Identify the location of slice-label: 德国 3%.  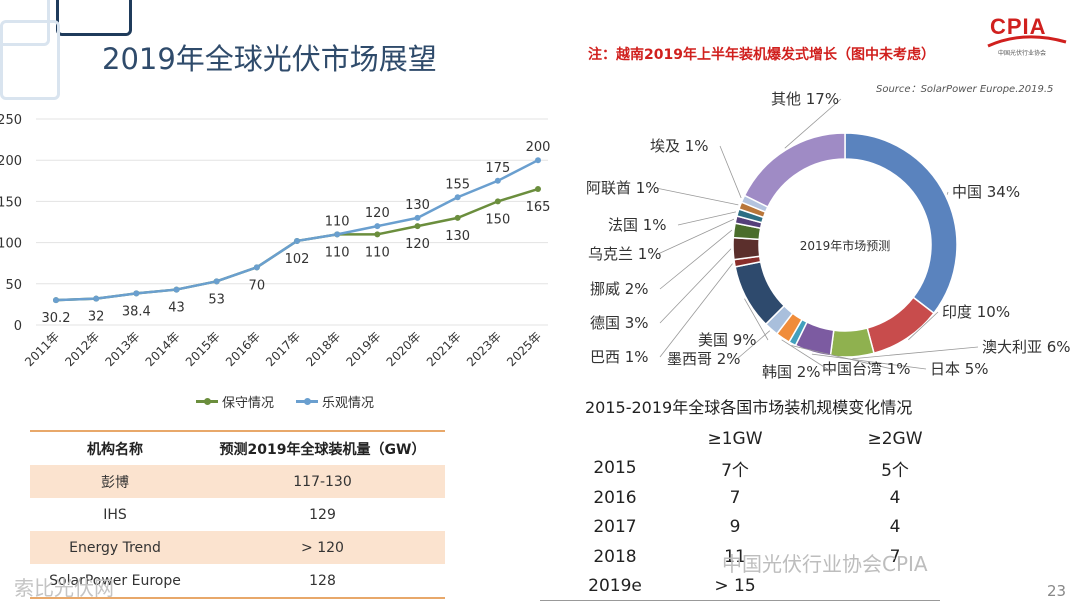
(619, 323).